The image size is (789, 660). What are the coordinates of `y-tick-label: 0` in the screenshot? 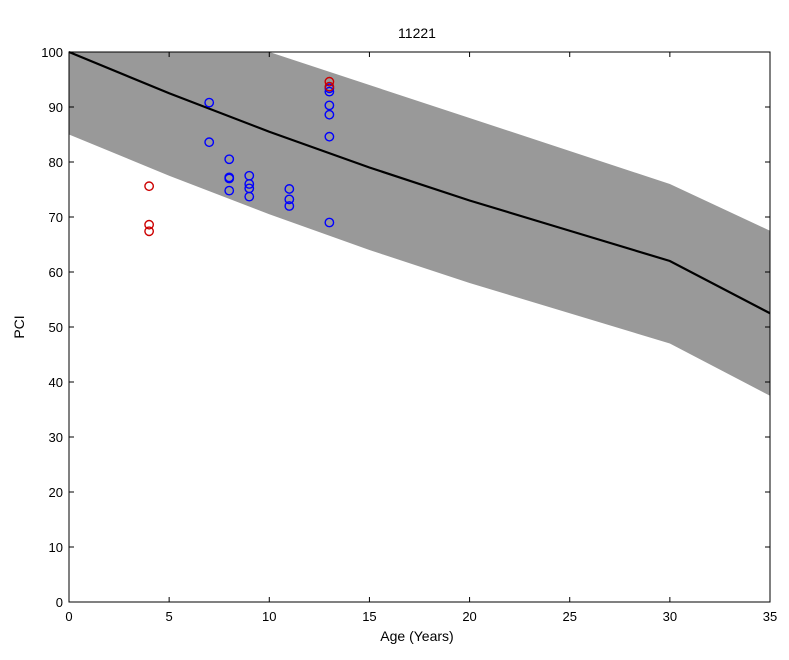 It's located at (59, 602).